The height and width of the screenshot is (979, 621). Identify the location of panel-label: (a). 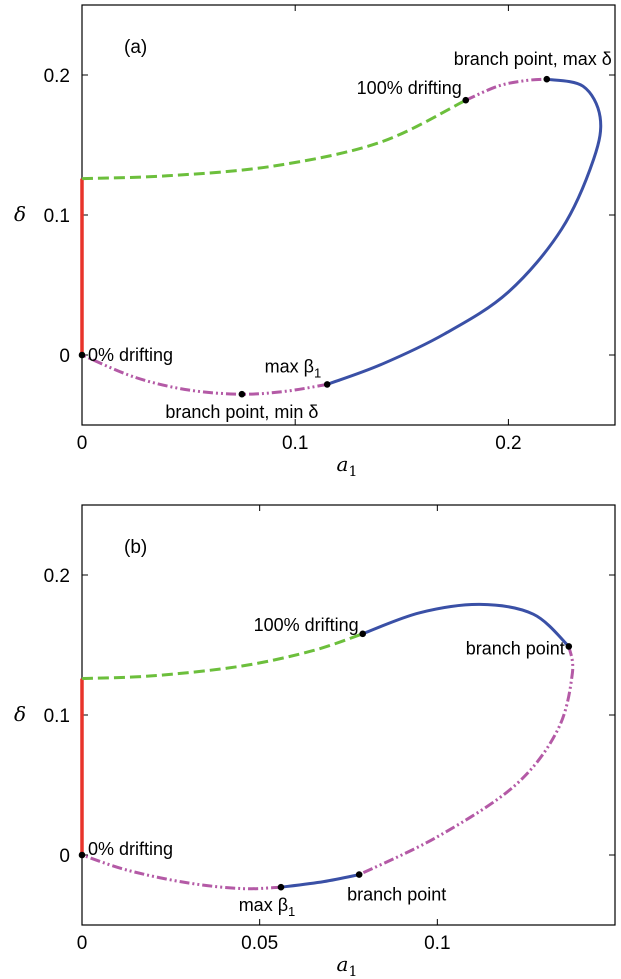
(135, 47).